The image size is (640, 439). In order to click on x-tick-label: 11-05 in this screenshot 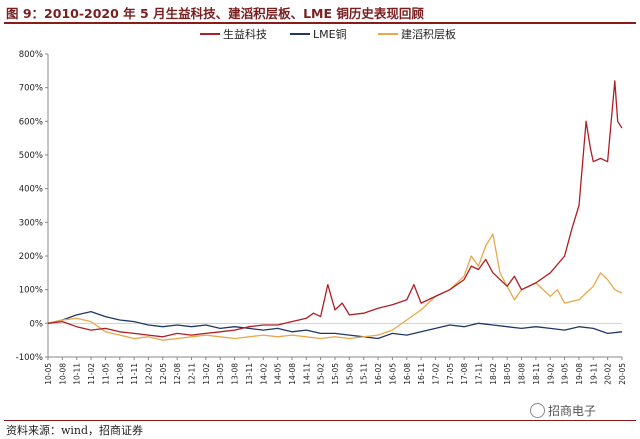, I will do `click(105, 374)`.